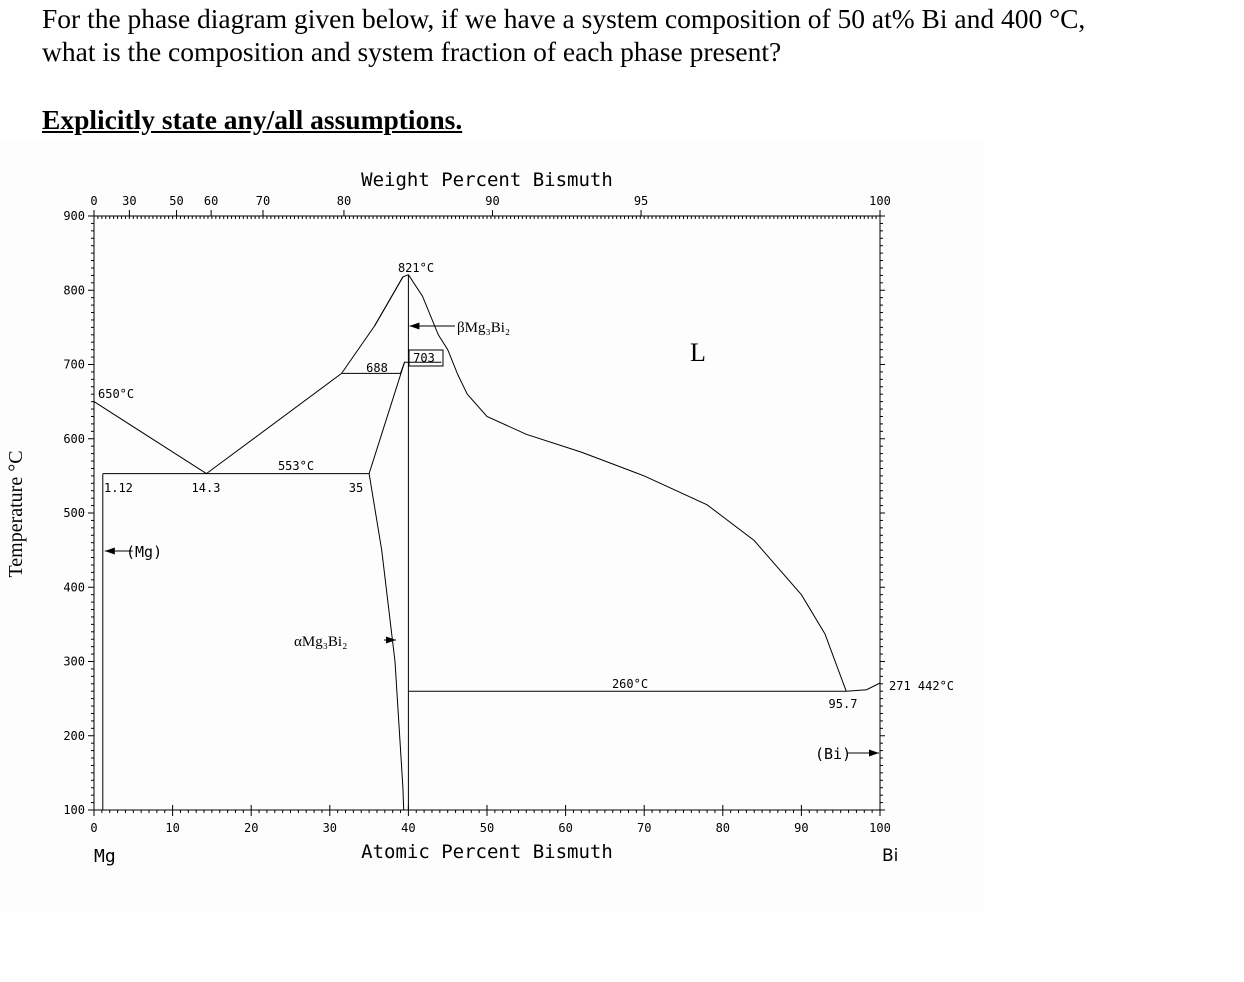 The width and height of the screenshot is (1244, 982). Describe the element at coordinates (344, 201) in the screenshot. I see `top-tick-label: 80` at that location.